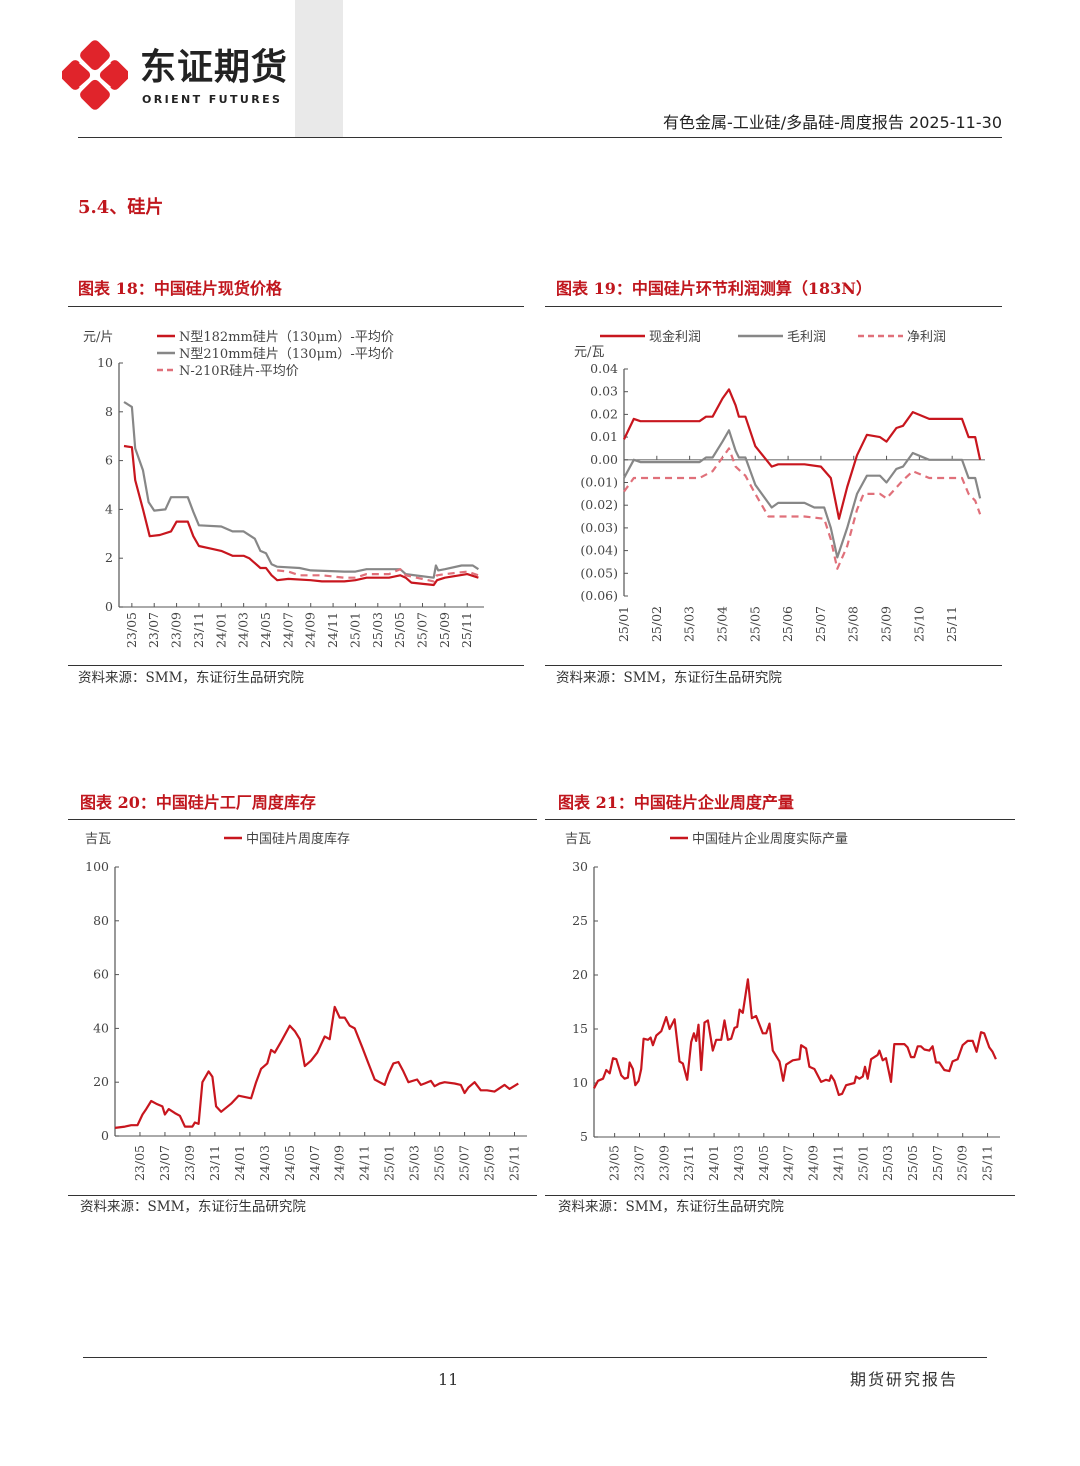 The height and width of the screenshot is (1466, 1080). What do you see at coordinates (101, 1027) in the screenshot?
I see `y-tick-label: 40` at bounding box center [101, 1027].